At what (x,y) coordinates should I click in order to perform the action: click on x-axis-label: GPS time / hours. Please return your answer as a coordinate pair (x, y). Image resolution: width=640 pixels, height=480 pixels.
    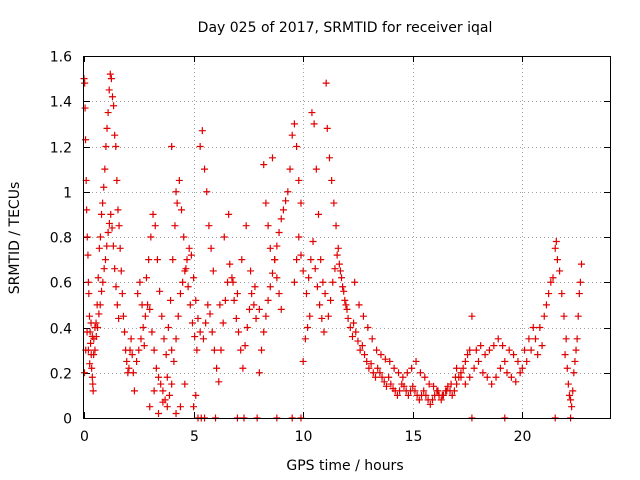
    Looking at the image, I should click on (344, 466).